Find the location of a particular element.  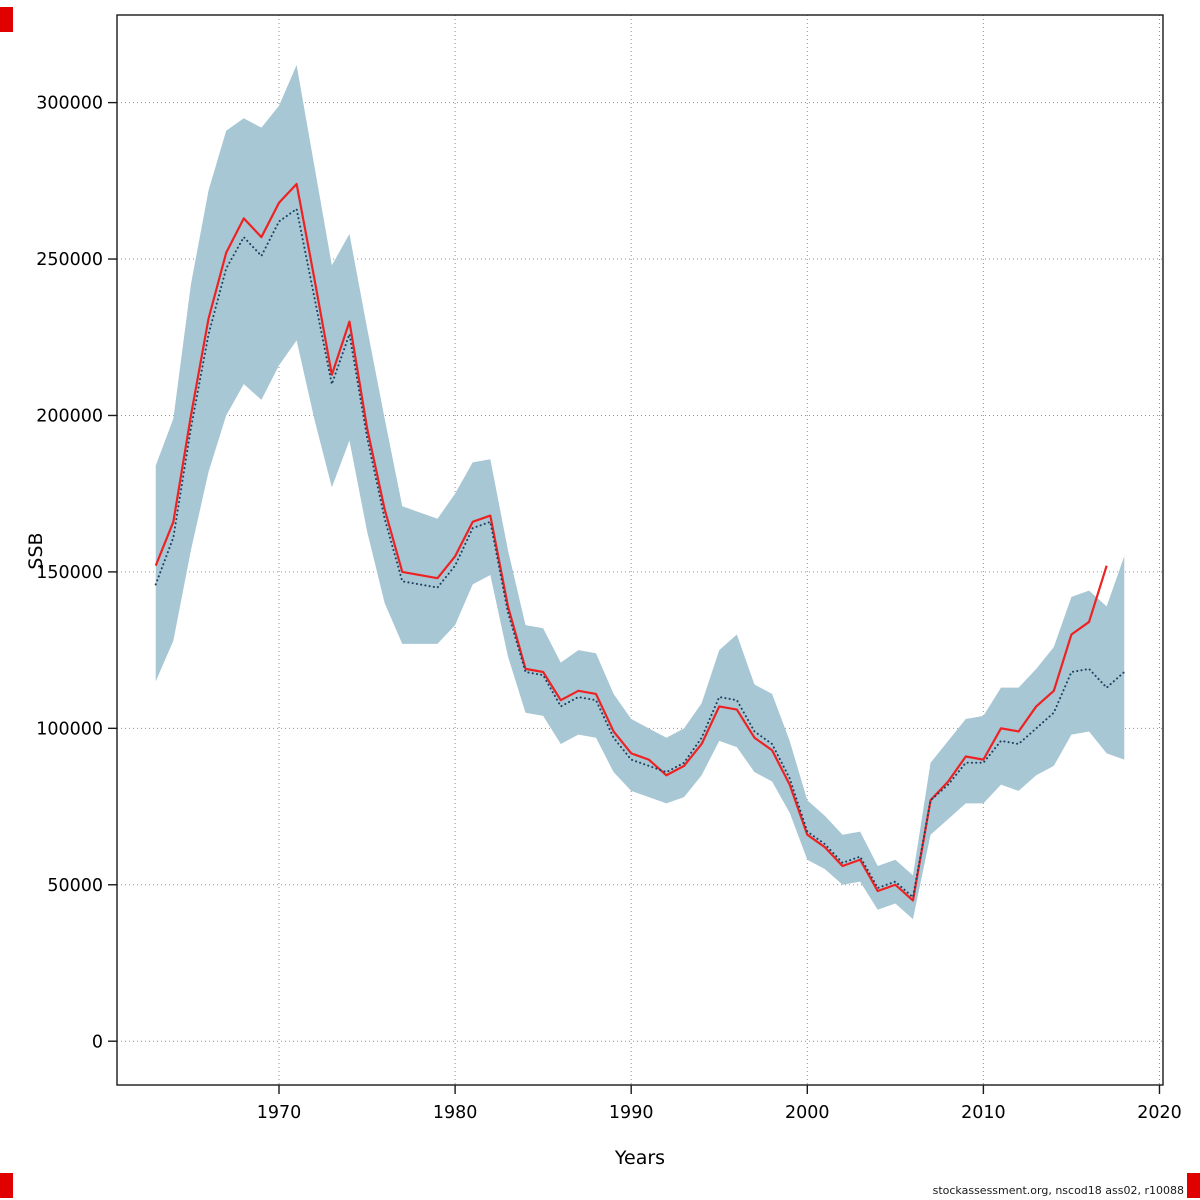

x-tick-label: 1980 is located at coordinates (455, 1113).